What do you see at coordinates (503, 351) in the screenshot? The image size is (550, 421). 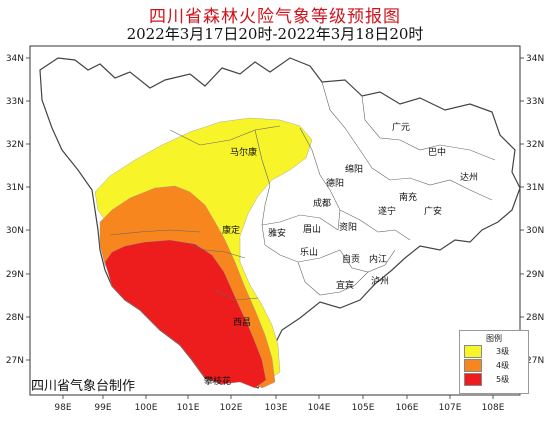 I see `legend-label: 3级` at bounding box center [503, 351].